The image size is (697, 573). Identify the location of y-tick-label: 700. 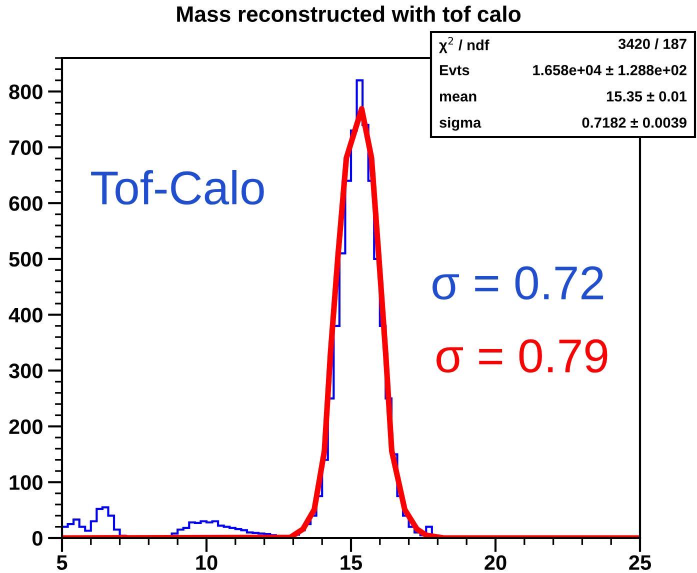
(25, 148).